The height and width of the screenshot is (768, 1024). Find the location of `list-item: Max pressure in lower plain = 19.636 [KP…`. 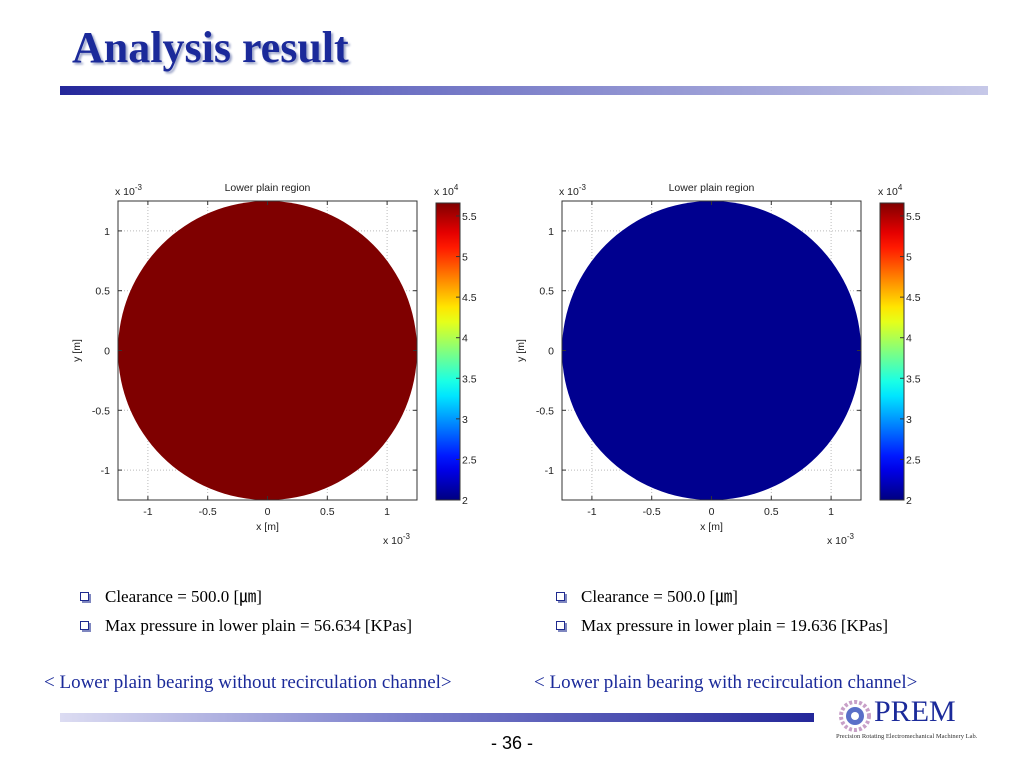

list-item: Max pressure in lower plain = 19.636 [KP… is located at coordinates (721, 629).